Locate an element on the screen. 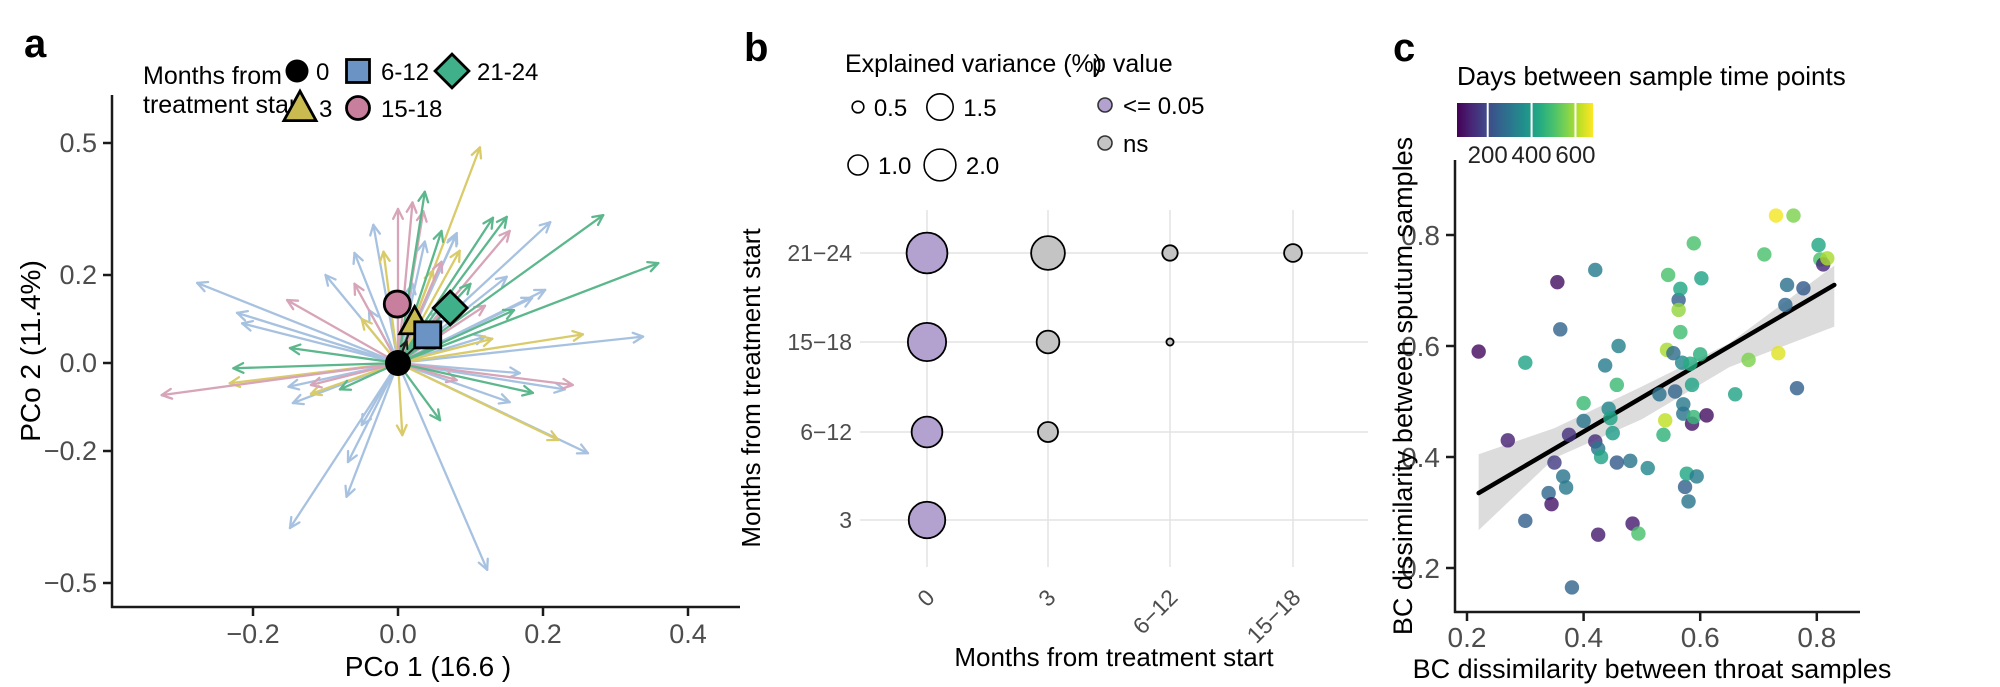 The height and width of the screenshot is (687, 2000). y-tick-label: 21−24 is located at coordinates (819, 253).